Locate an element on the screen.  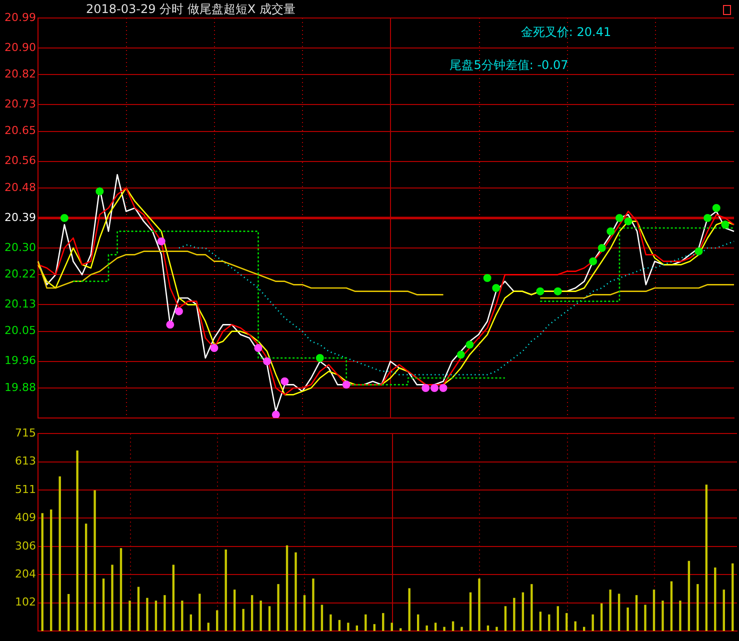
y-tick-label: 306 is located at coordinates (25, 545).